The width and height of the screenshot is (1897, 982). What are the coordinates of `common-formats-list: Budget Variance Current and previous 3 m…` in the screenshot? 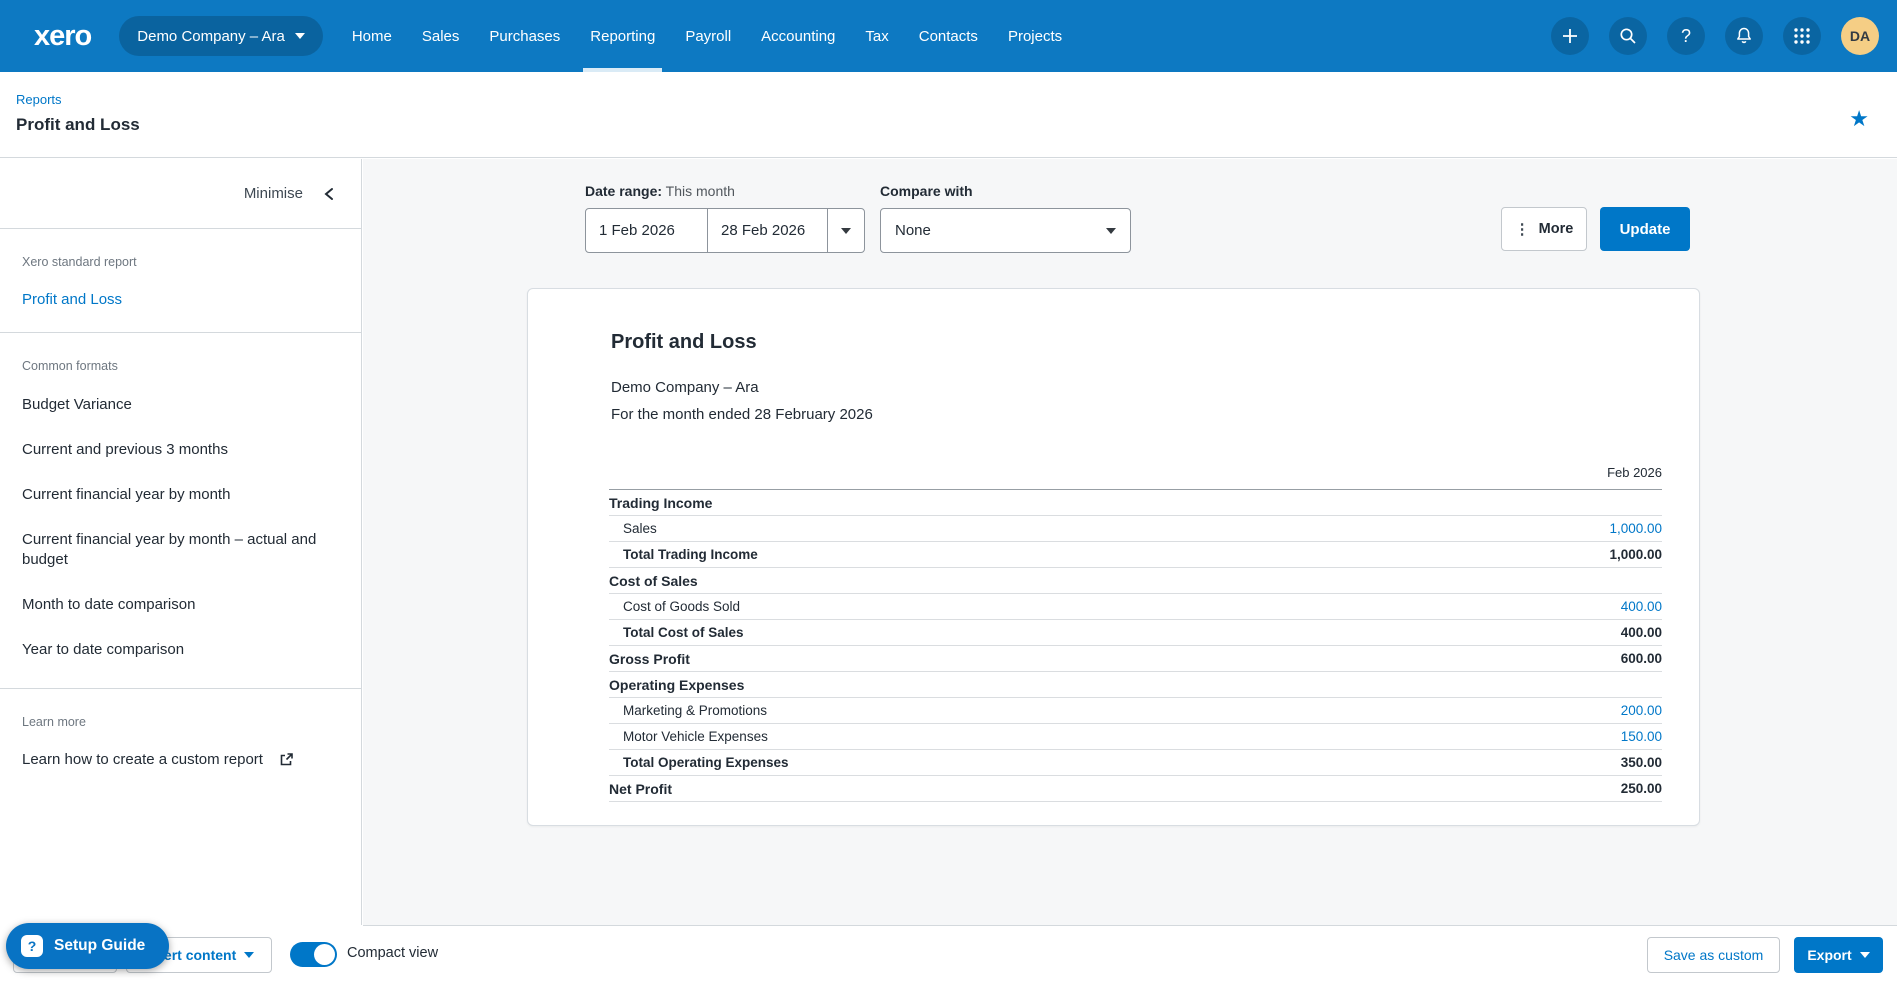 It's located at (180, 527).